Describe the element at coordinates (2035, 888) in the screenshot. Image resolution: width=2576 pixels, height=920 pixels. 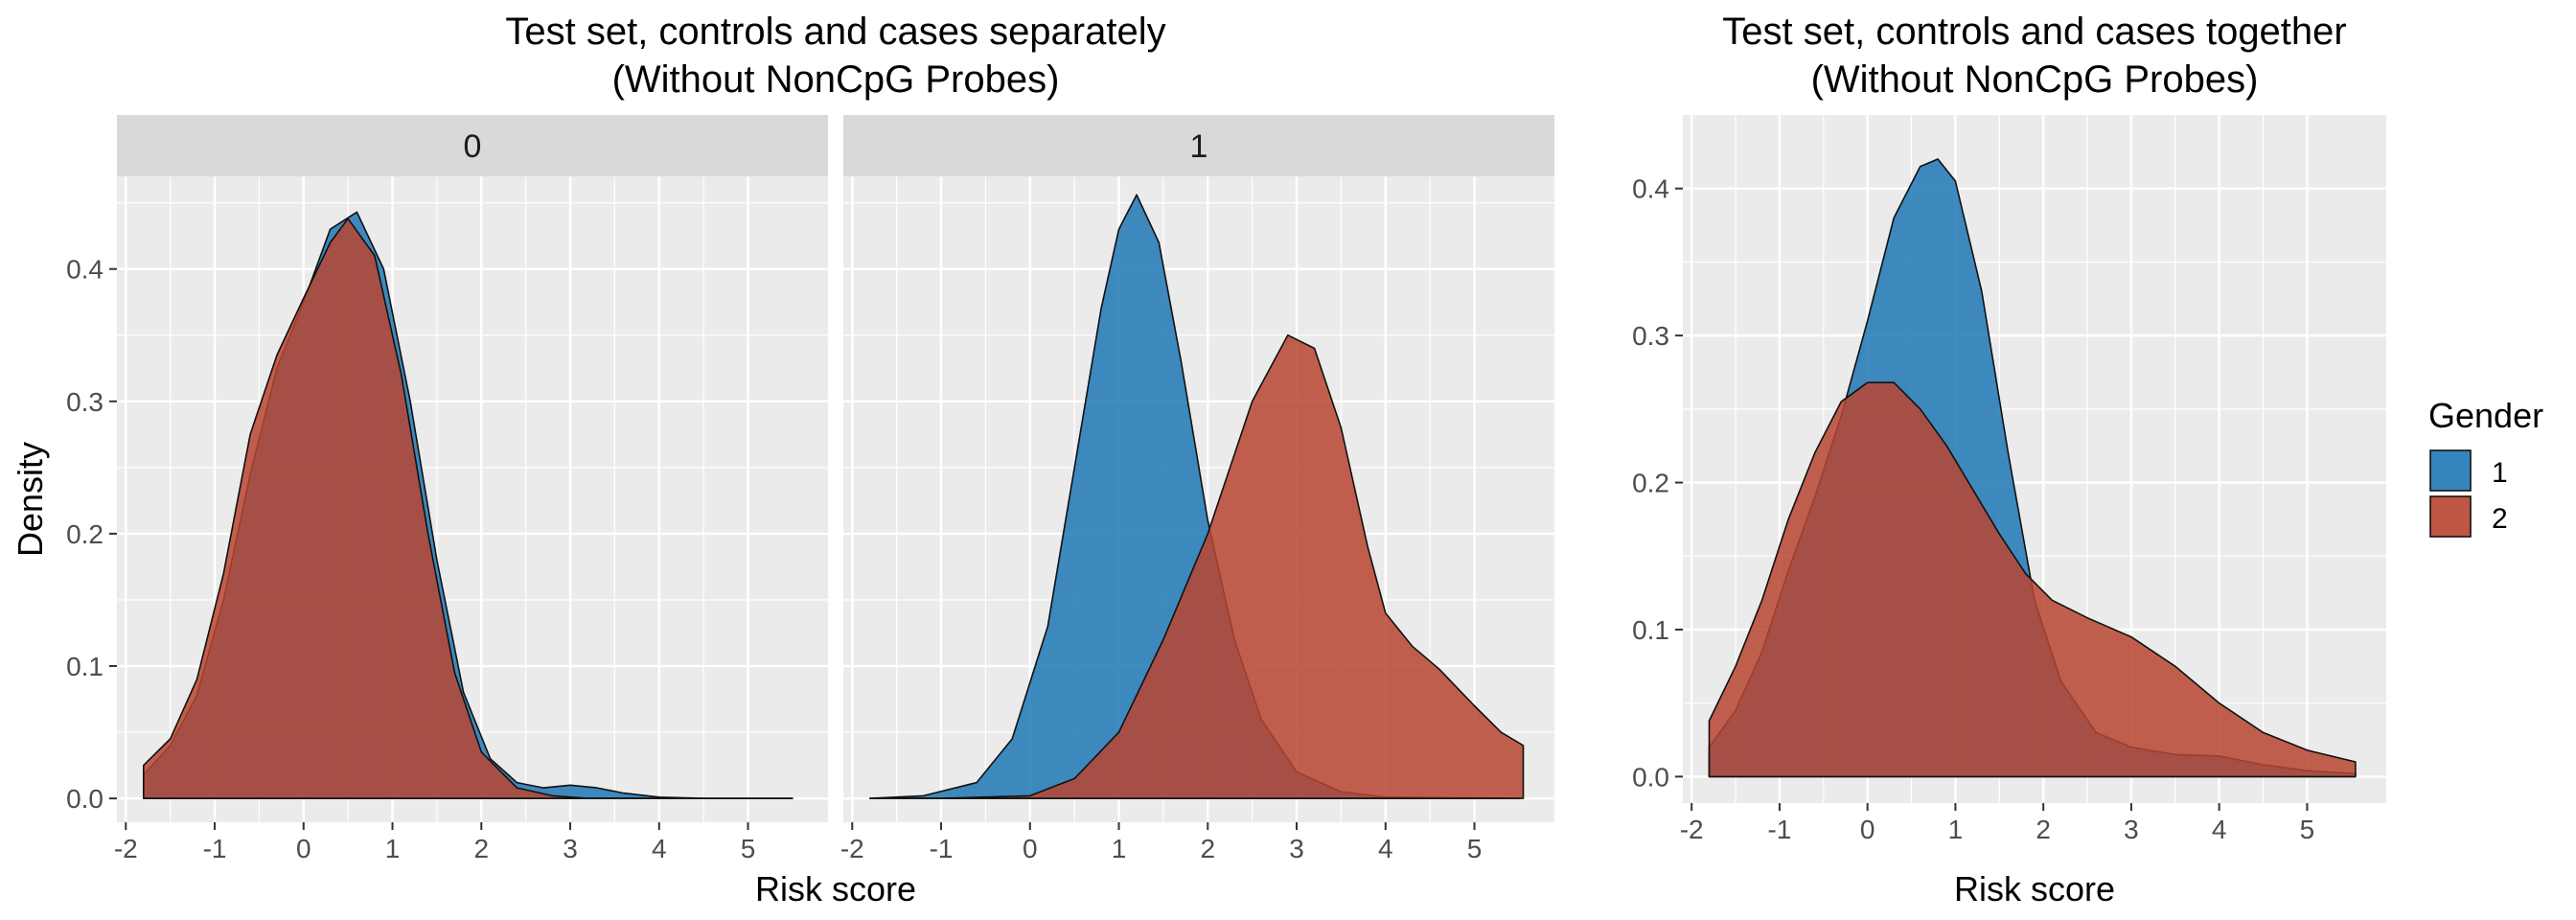
I see `chart-2-x-axis-title: Risk score` at that location.